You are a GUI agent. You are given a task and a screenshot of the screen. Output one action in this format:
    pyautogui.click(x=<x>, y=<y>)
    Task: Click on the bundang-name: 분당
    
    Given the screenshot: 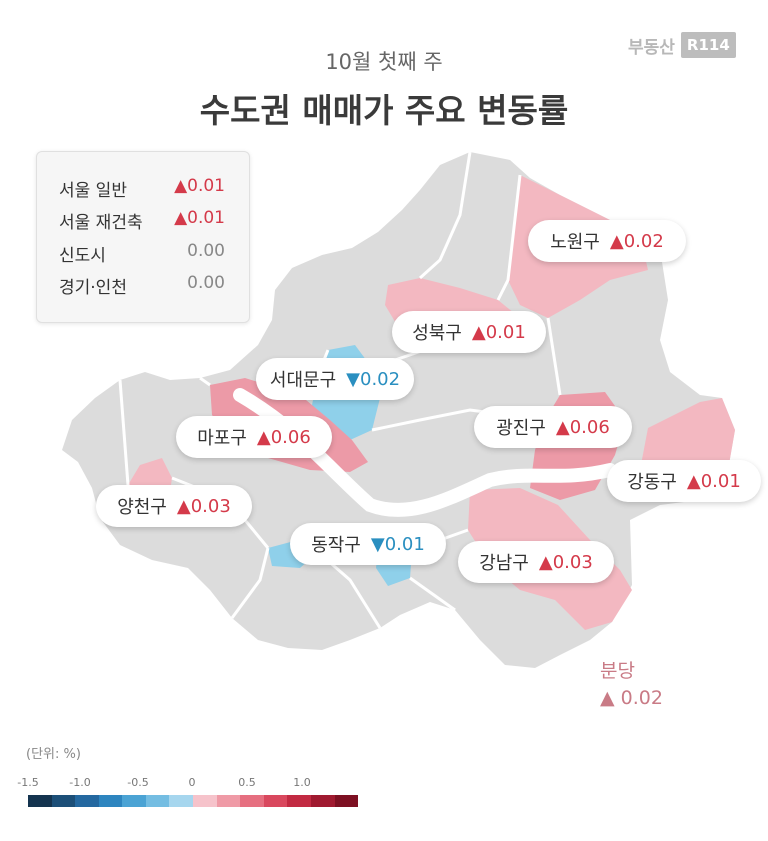 What is the action you would take?
    pyautogui.click(x=617, y=671)
    